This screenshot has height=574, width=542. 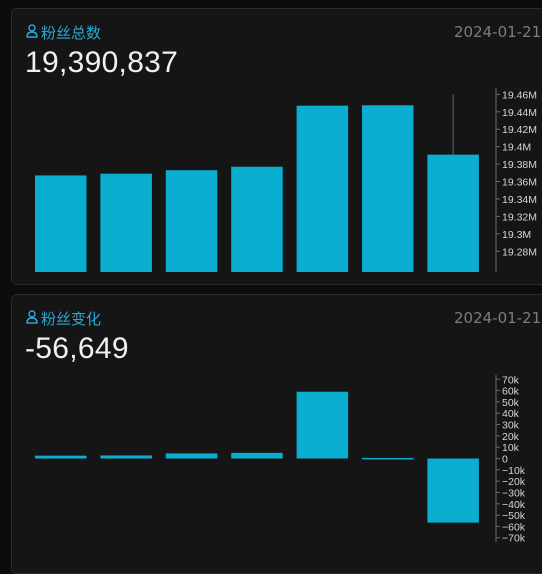 What do you see at coordinates (511, 426) in the screenshot?
I see `y-tick-label: 30k` at bounding box center [511, 426].